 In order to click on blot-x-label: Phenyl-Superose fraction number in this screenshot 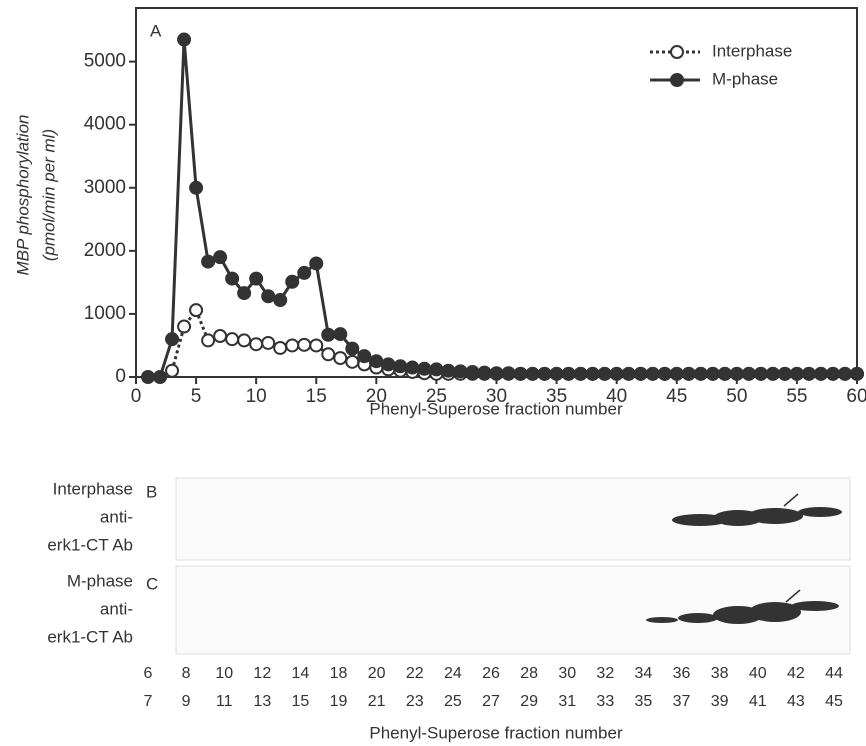, I will do `click(496, 732)`.